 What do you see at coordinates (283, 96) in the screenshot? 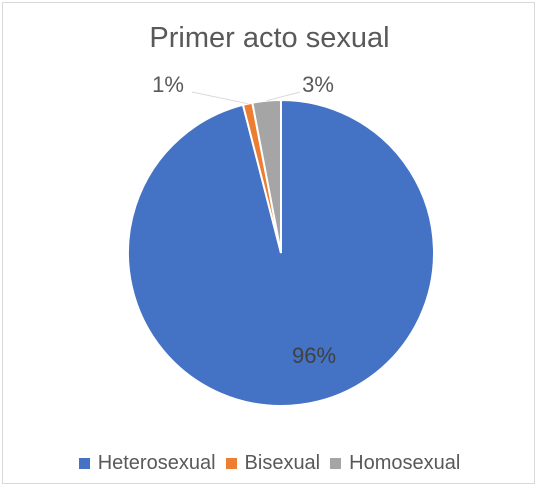
I see `leader-line-homosexual` at bounding box center [283, 96].